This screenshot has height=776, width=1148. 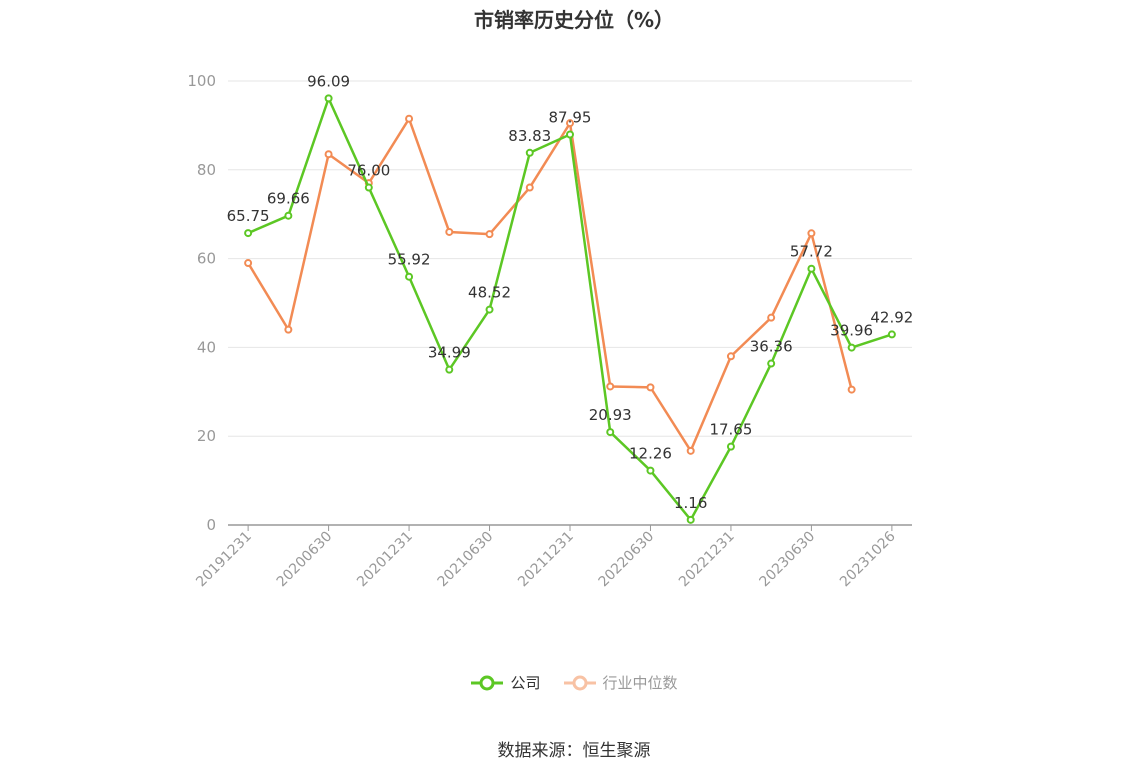 What do you see at coordinates (201, 81) in the screenshot?
I see `y-tick-label: 100` at bounding box center [201, 81].